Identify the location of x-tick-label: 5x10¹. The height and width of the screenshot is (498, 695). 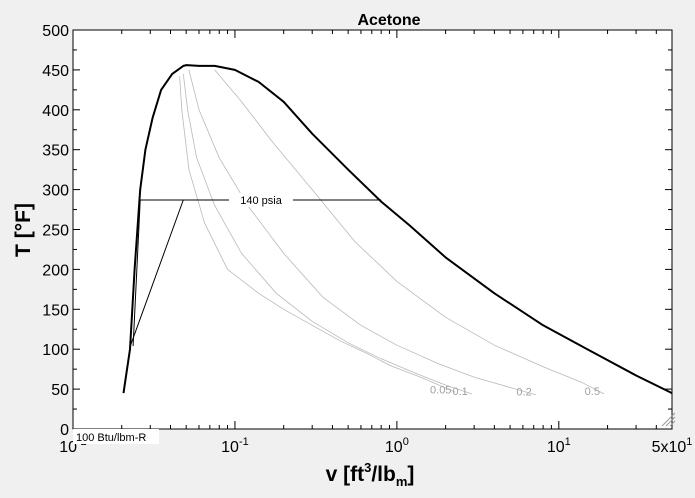
(672, 446).